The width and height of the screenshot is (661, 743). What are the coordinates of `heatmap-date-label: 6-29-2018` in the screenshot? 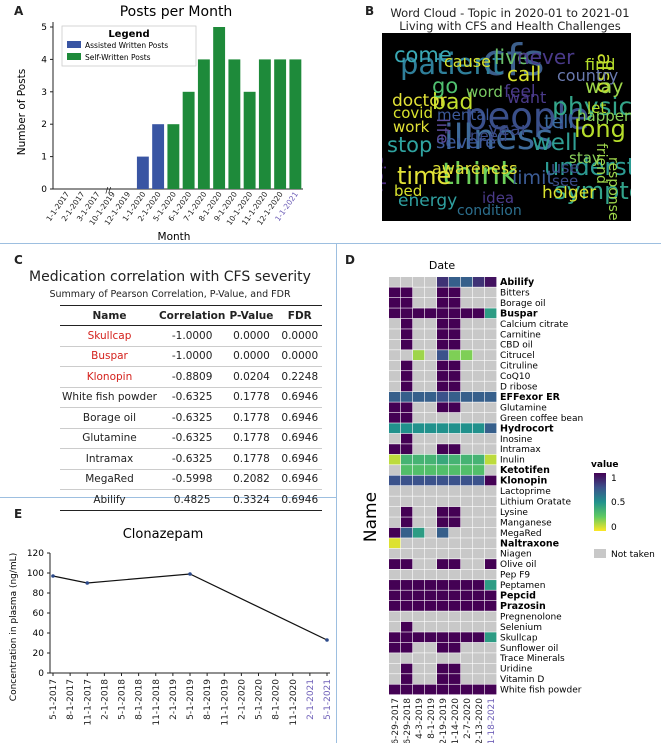 It's located at (408, 720).